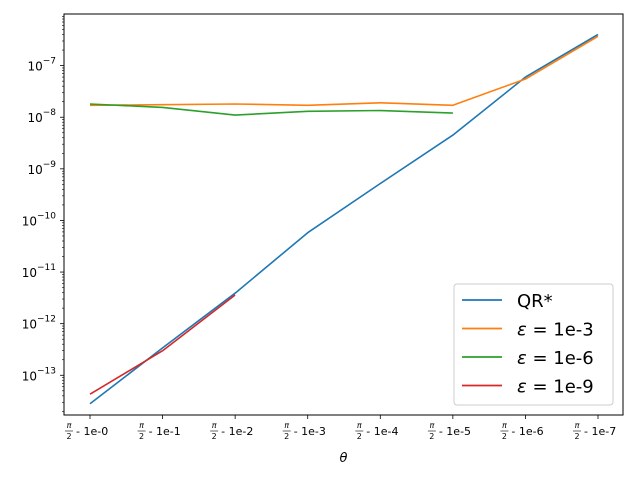 The image size is (640, 484). I want to click on legend-label: ε = 1e-9, so click(555, 387).